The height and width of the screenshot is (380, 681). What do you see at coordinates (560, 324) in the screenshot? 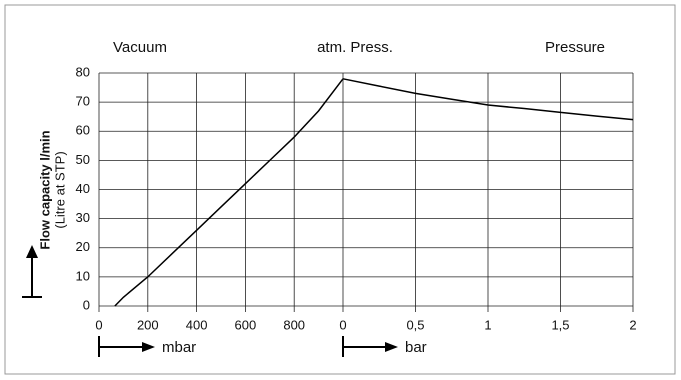
I see `x-tick-label: 1,5` at bounding box center [560, 324].